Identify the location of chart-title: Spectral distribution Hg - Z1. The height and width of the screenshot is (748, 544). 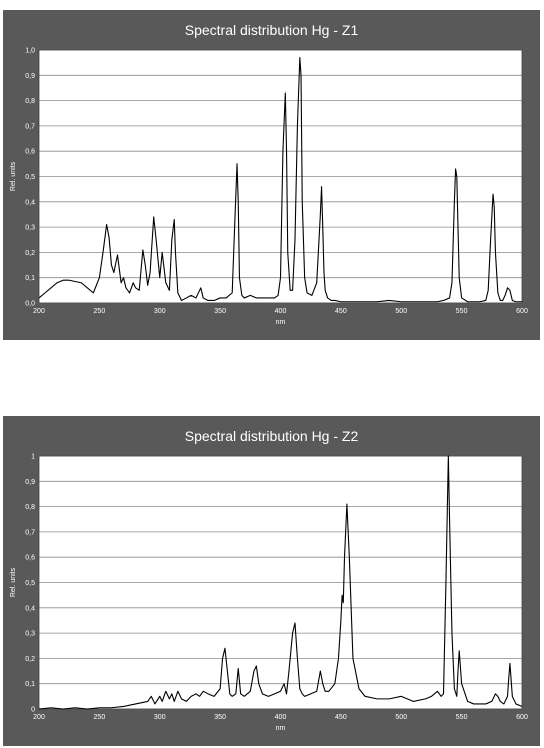
(271, 30).